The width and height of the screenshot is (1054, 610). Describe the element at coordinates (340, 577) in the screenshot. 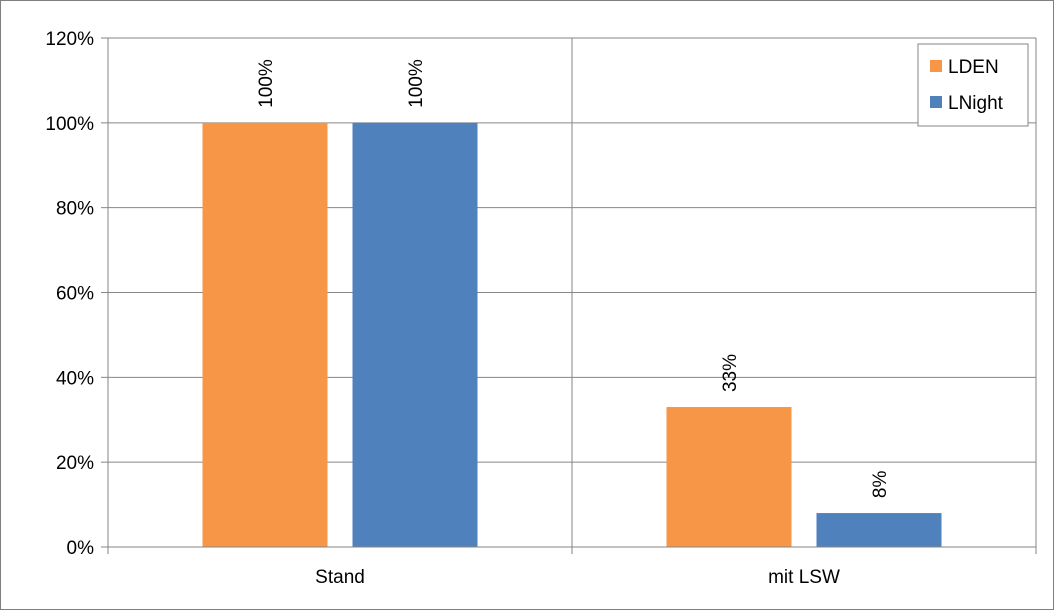

I see `x-tick-label: Stand` at that location.